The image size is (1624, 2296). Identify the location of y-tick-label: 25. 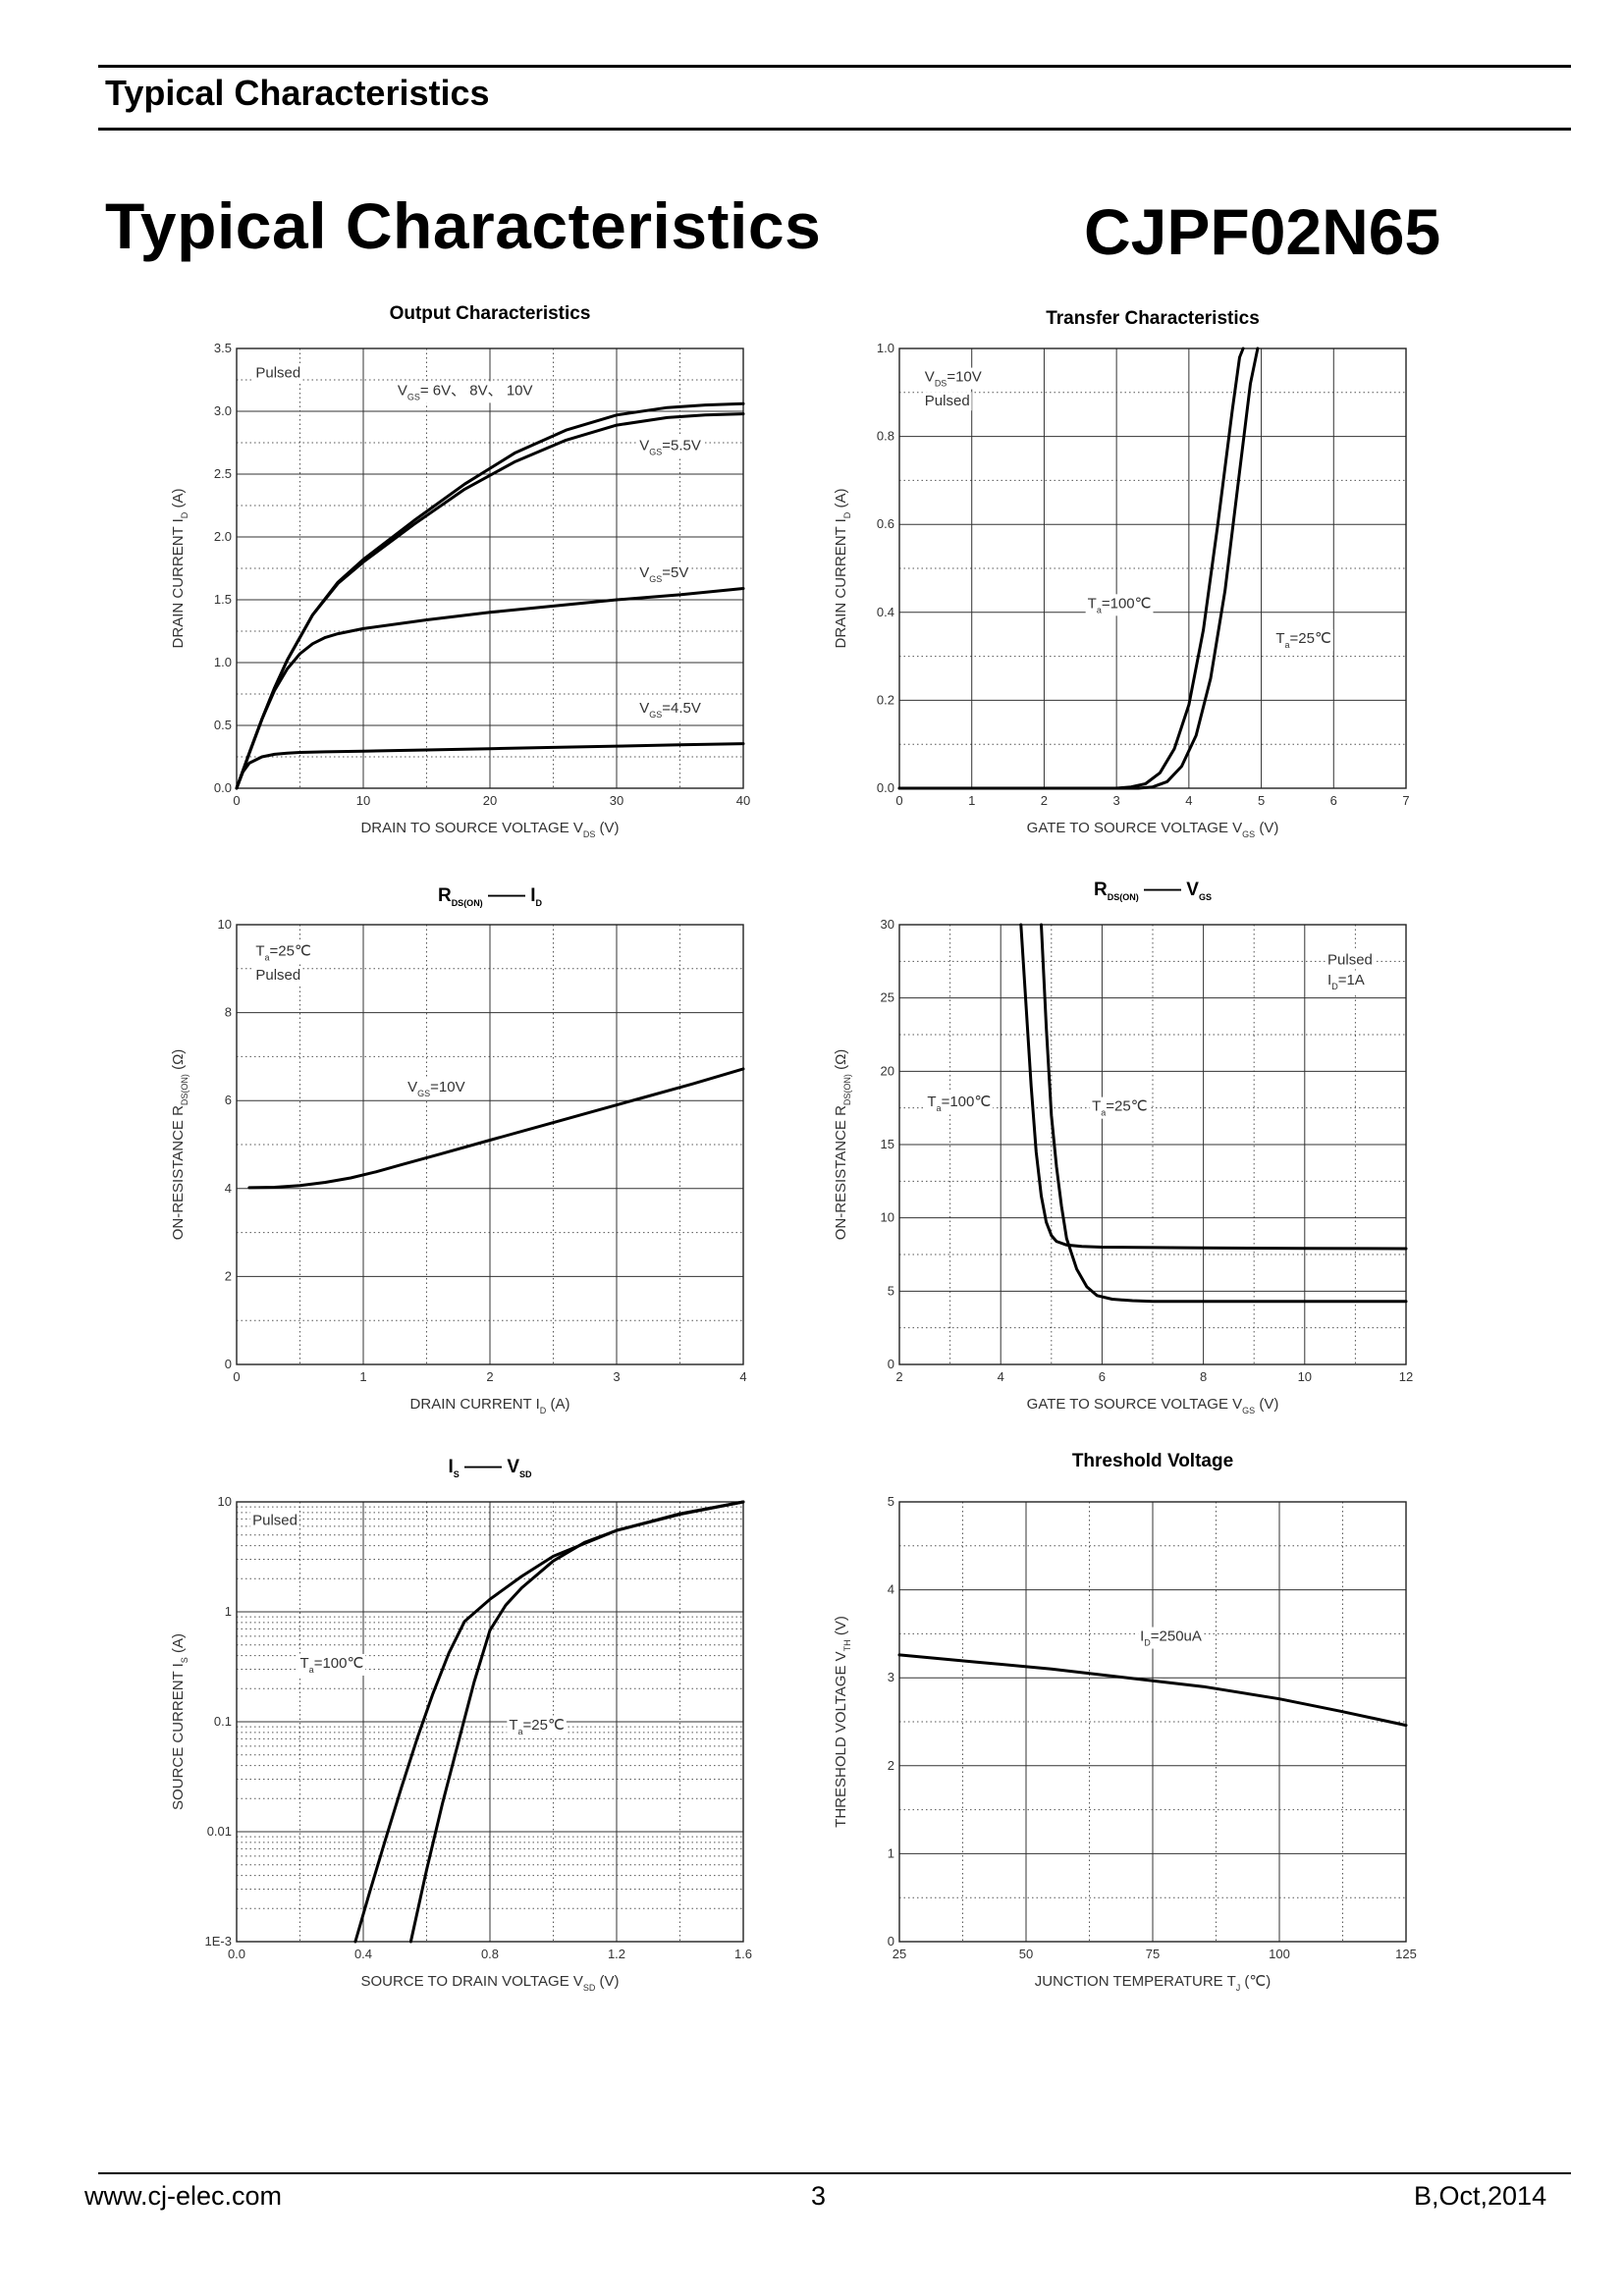
(887, 998).